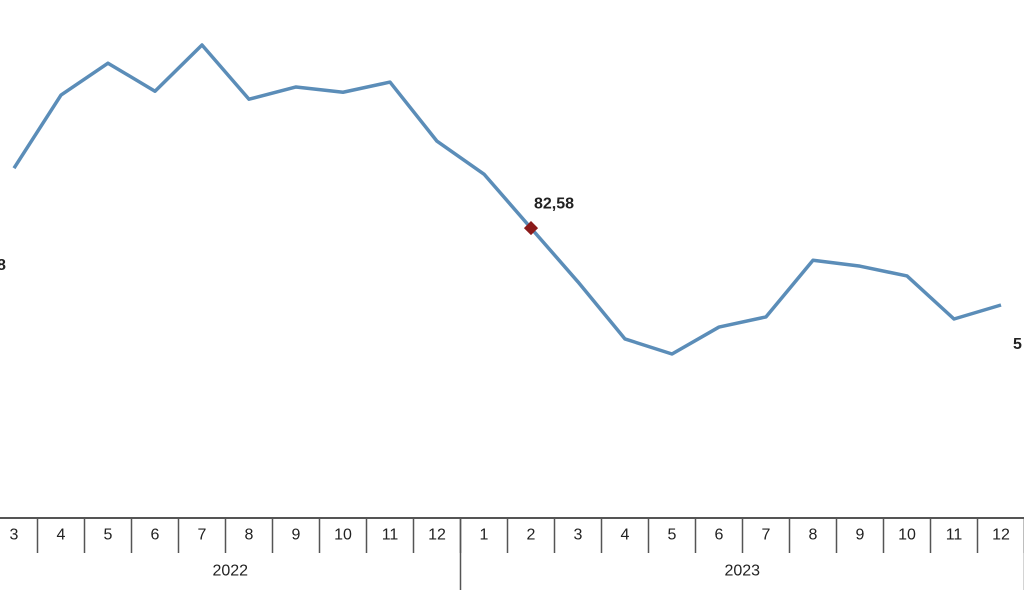  Describe the element at coordinates (484, 535) in the screenshot. I see `x-tick-label: 1` at that location.